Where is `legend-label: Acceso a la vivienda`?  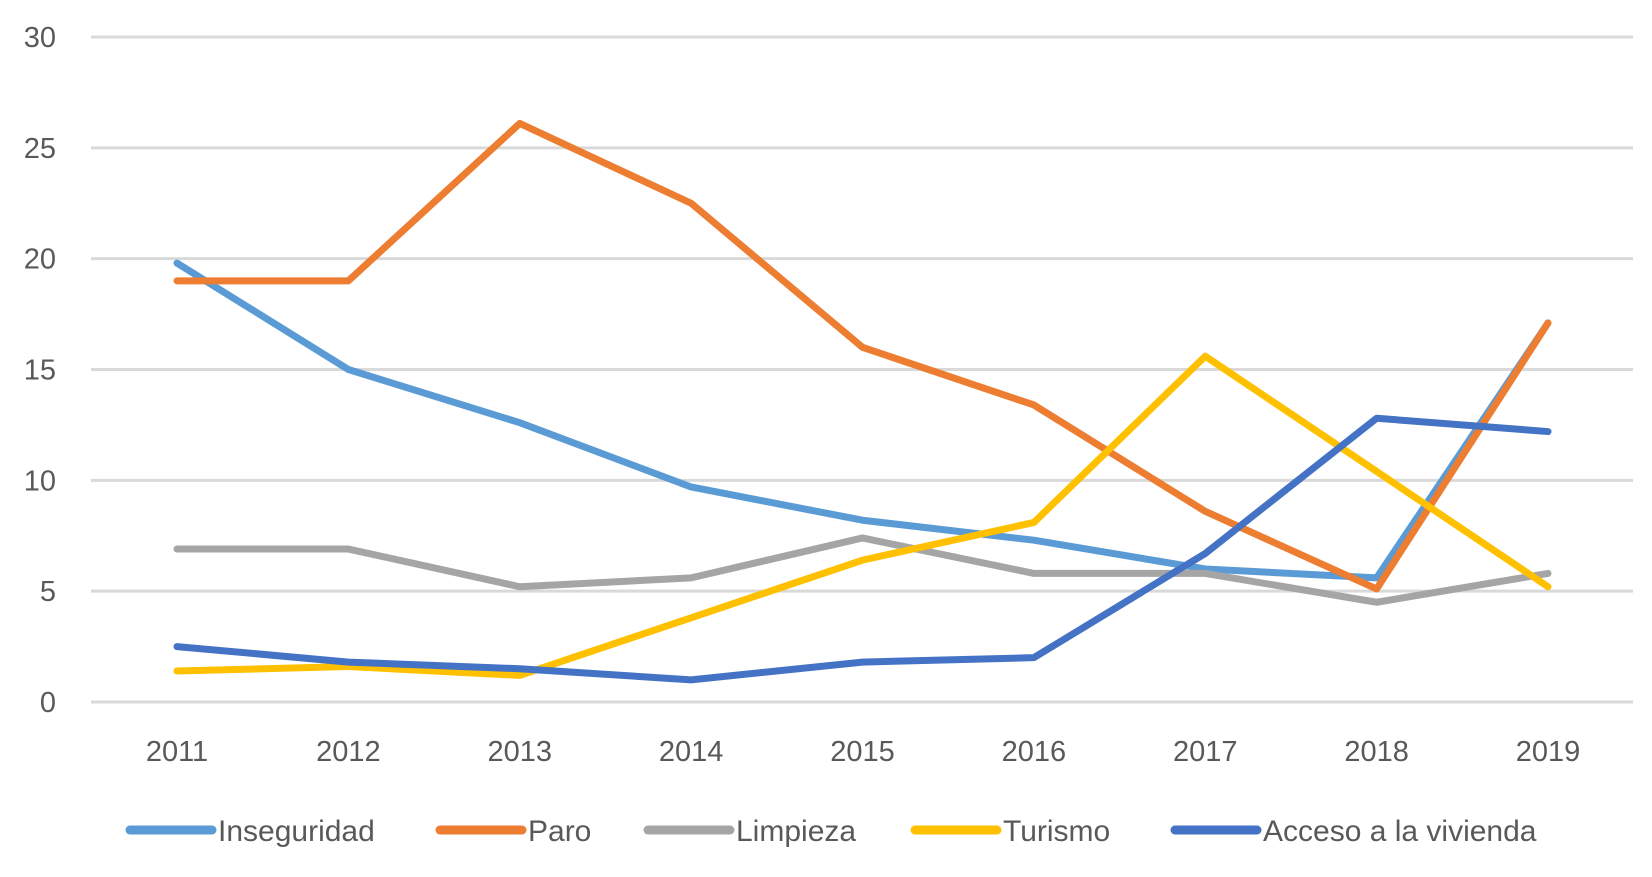
legend-label: Acceso a la vivienda is located at coordinates (1400, 831).